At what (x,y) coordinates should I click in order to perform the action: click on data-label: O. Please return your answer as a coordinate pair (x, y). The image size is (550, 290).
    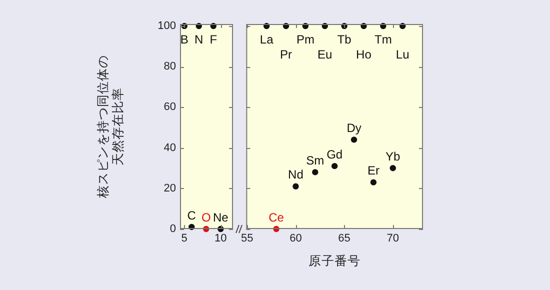
    Looking at the image, I should click on (206, 217).